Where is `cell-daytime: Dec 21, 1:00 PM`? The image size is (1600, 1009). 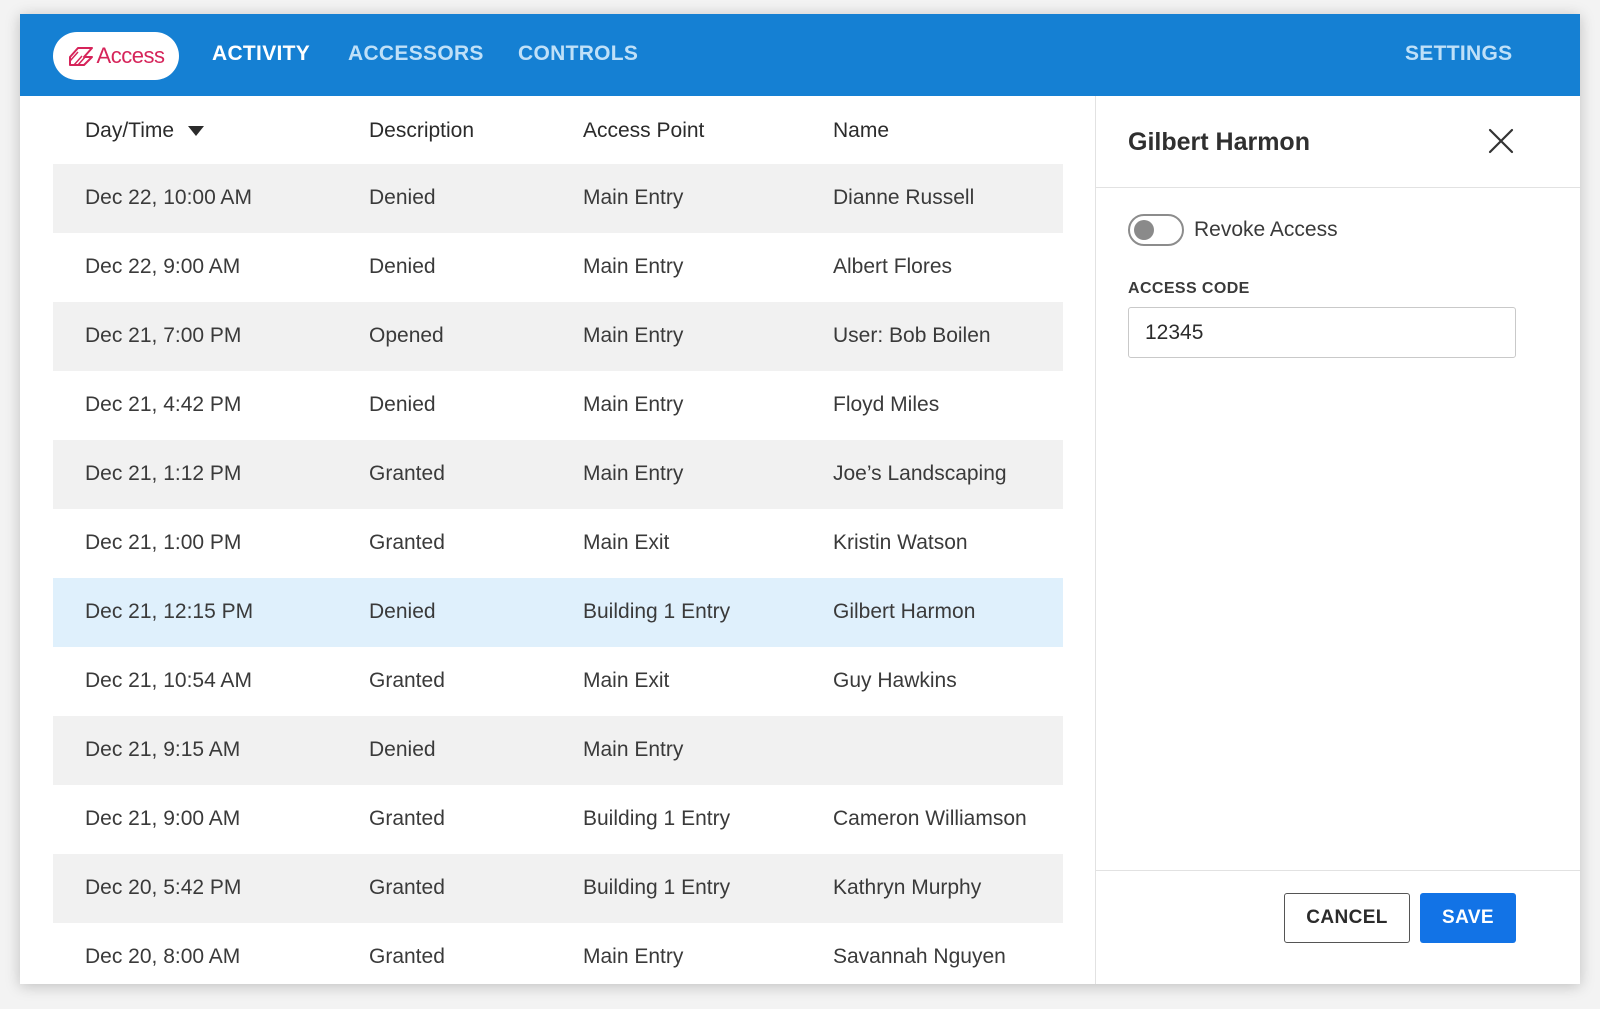
cell-daytime: Dec 21, 1:00 PM is located at coordinates (163, 542).